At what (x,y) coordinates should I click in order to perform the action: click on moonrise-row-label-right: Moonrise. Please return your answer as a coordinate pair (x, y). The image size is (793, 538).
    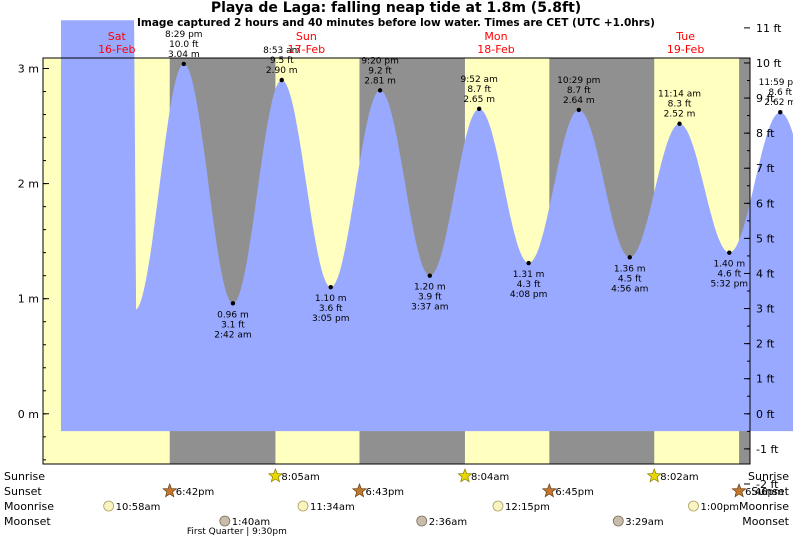
    Looking at the image, I should click on (764, 506).